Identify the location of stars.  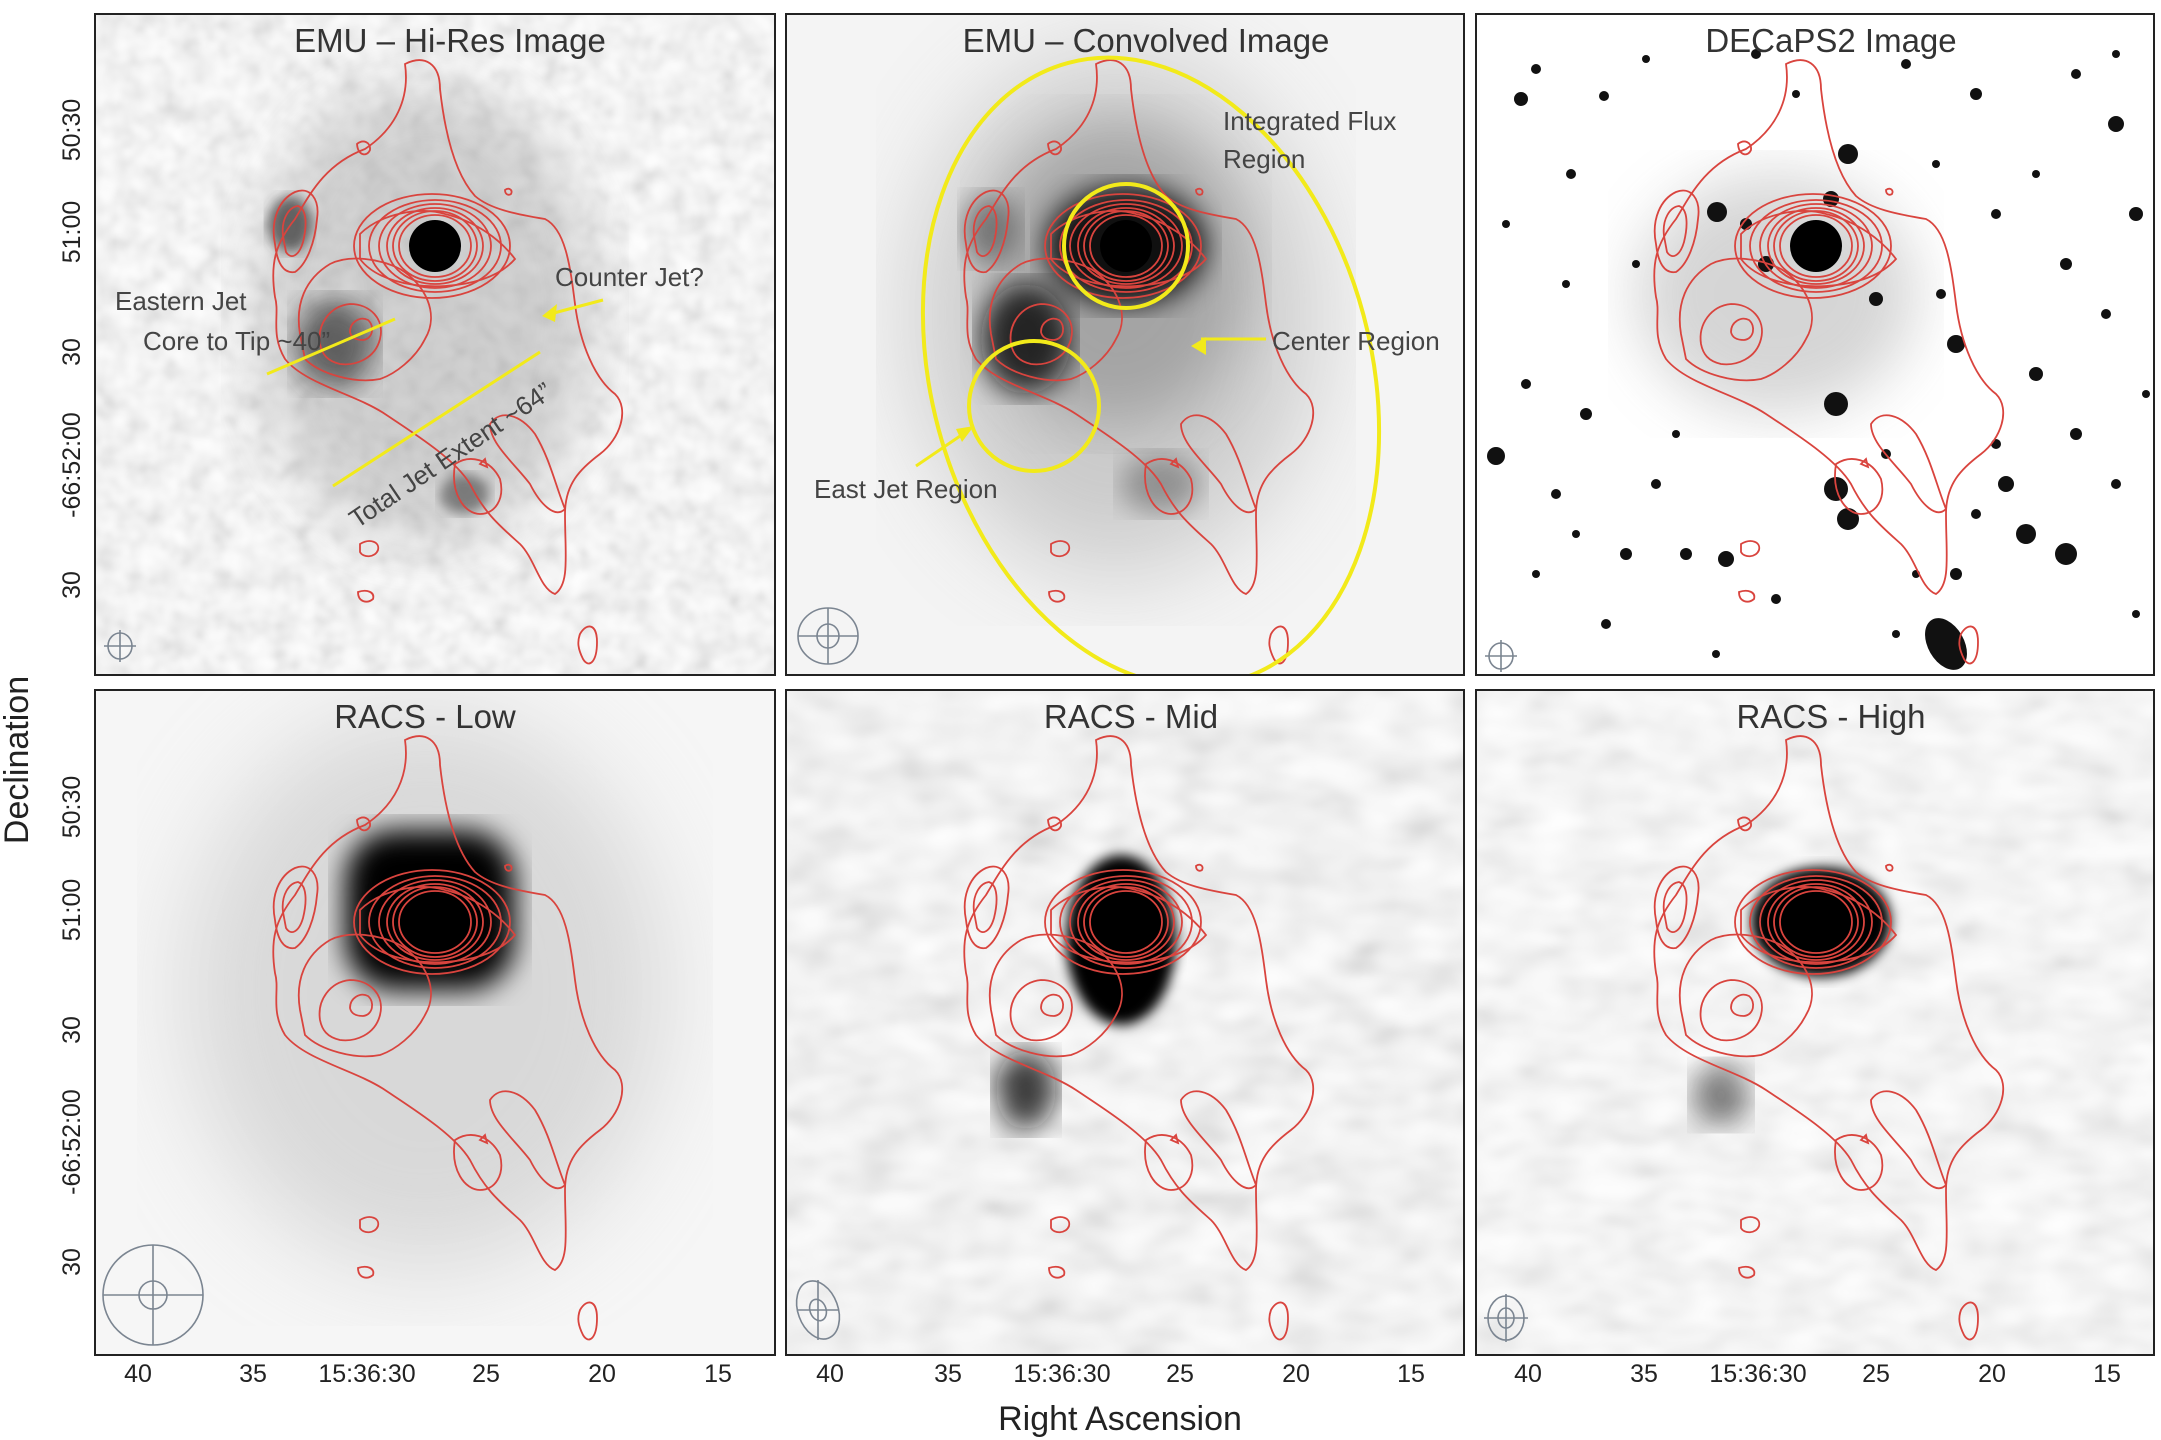
(1818, 359).